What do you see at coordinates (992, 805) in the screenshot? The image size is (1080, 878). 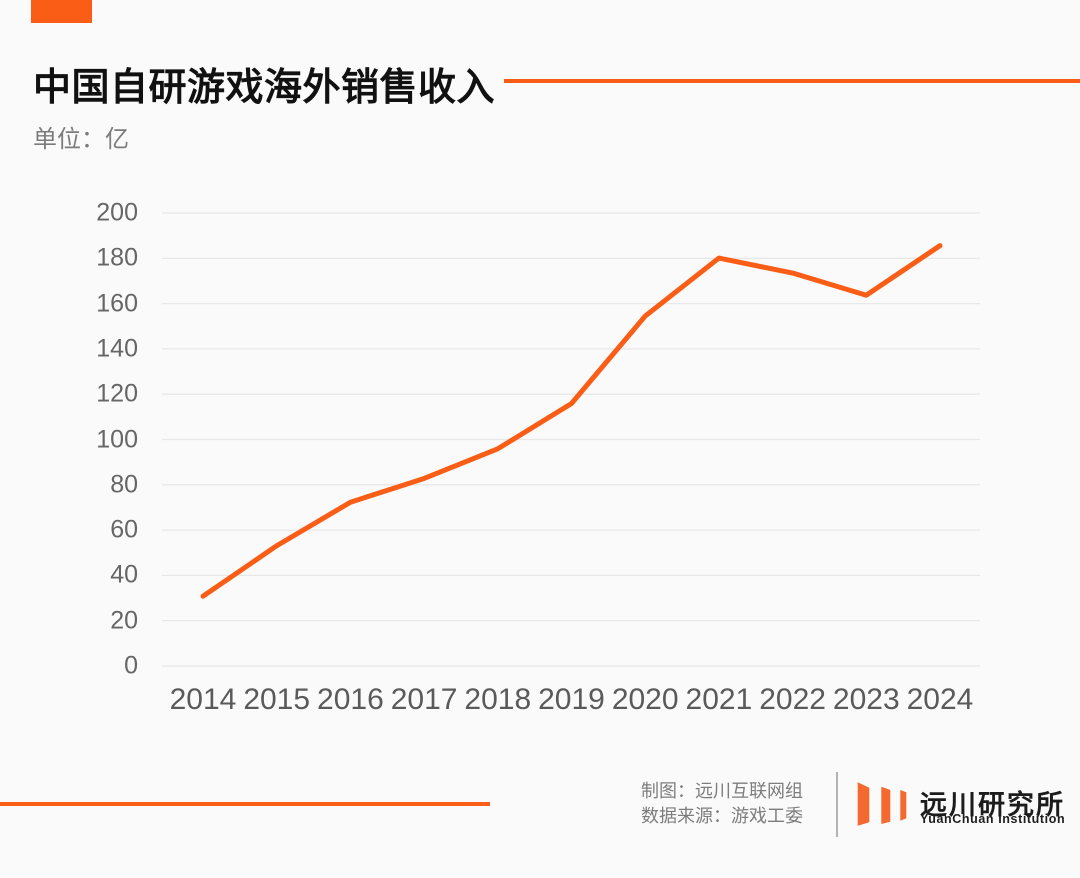 I see `logo-name-cn: 远川研究所` at bounding box center [992, 805].